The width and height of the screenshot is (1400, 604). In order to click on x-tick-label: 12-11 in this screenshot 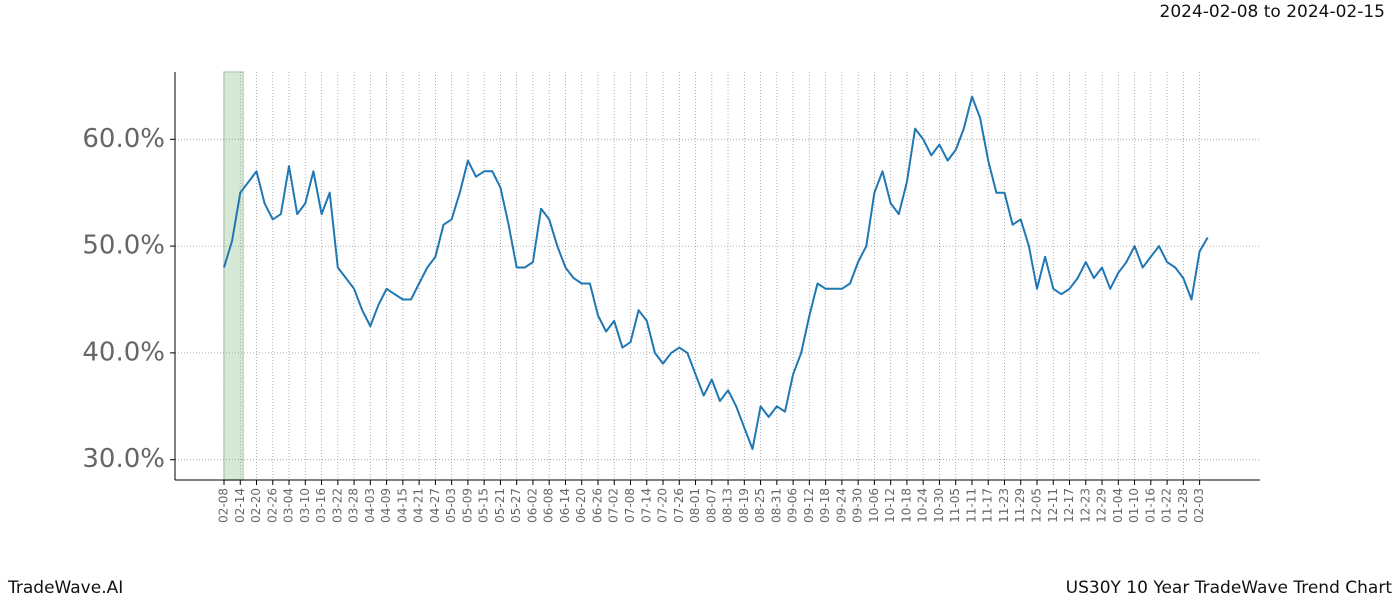, I will do `click(1053, 505)`.